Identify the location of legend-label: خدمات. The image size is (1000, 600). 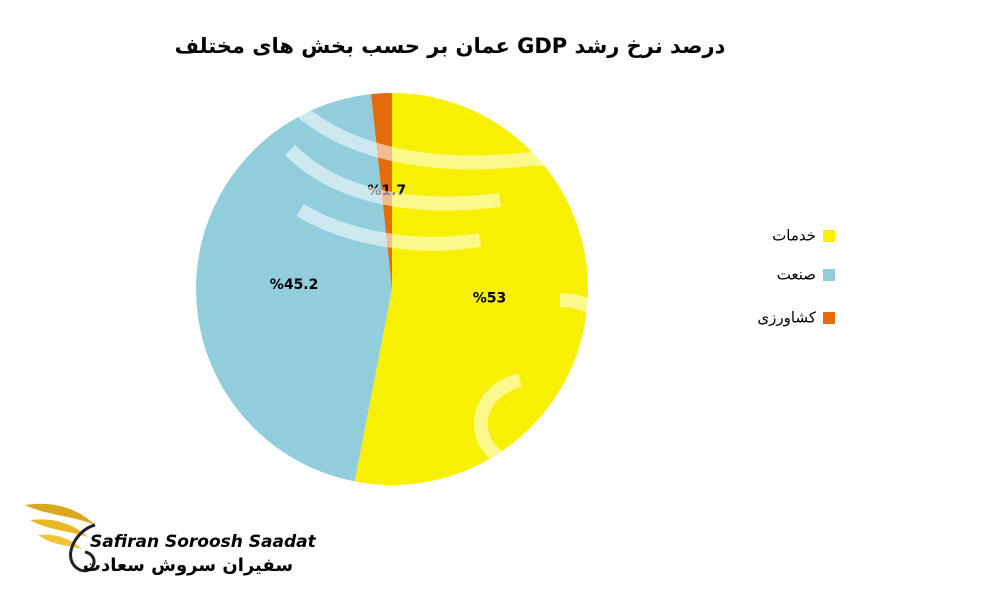
(794, 236).